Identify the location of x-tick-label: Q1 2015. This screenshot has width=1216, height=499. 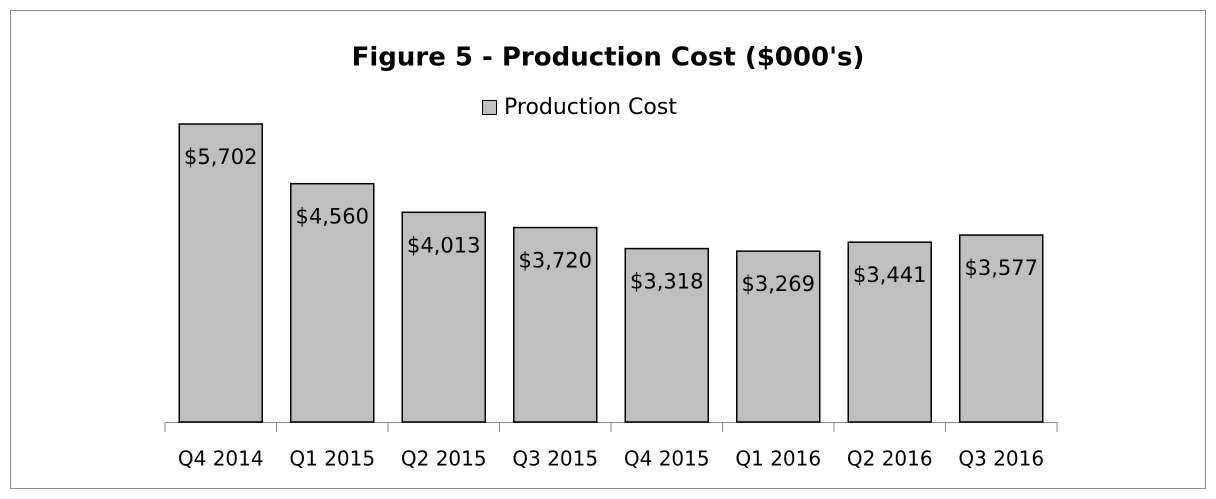
(332, 459).